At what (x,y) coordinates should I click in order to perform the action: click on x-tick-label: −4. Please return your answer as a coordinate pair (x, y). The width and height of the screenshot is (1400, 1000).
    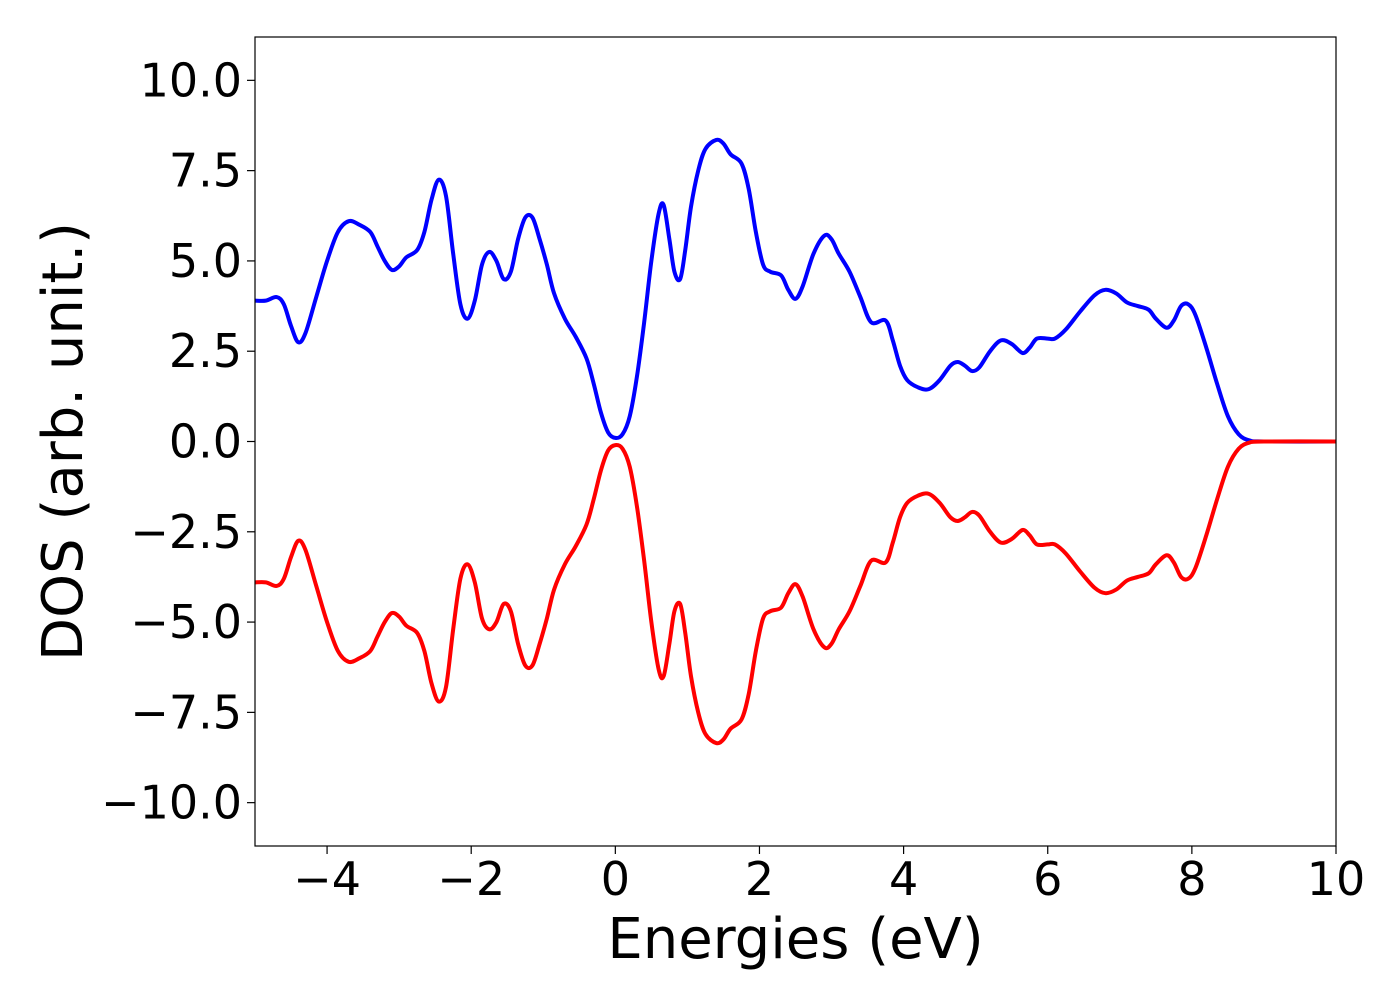
    Looking at the image, I should click on (327, 879).